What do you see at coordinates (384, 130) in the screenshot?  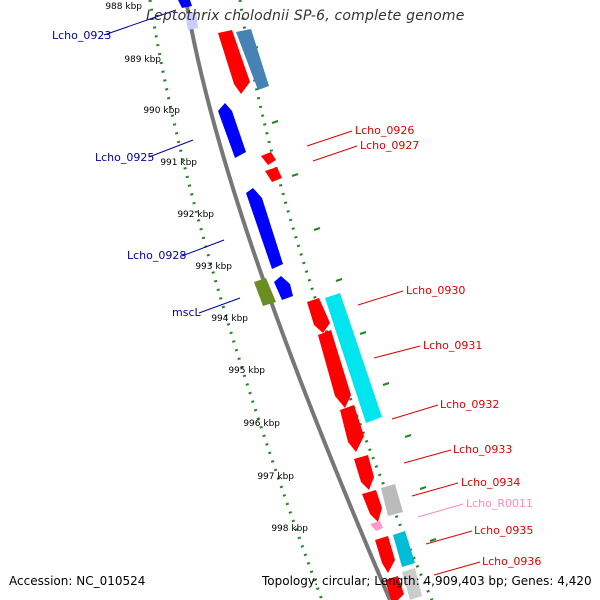 I see `gene-label: Lcho_0926` at bounding box center [384, 130].